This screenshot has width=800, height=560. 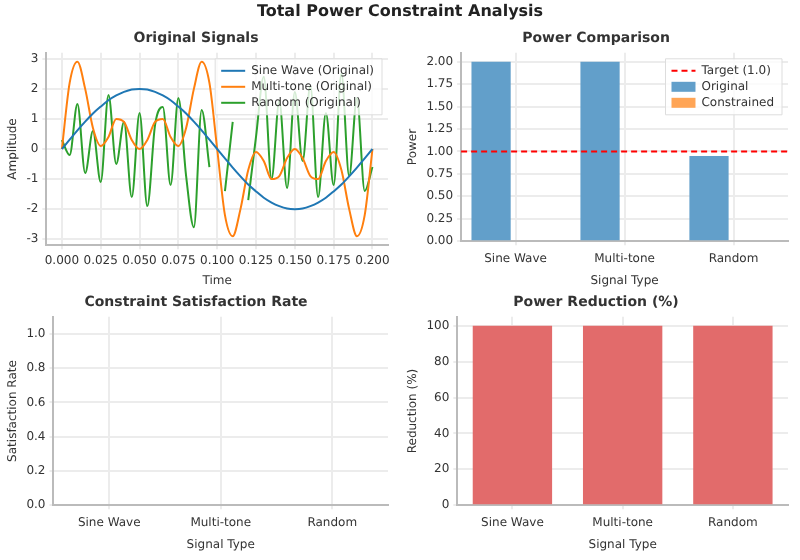 What do you see at coordinates (400, 11) in the screenshot?
I see `text: Total Power Constraint Analysis` at bounding box center [400, 11].